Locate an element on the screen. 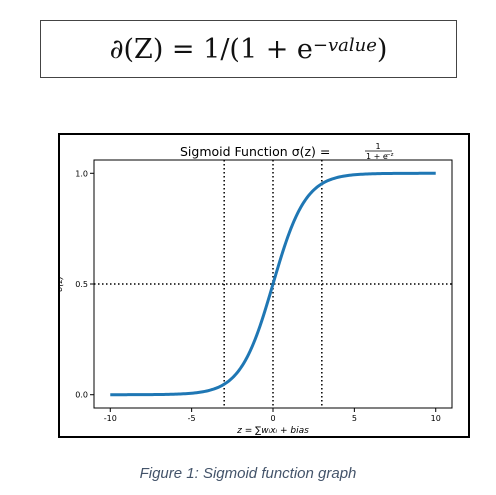  formula-exponent: −value is located at coordinates (344, 45).